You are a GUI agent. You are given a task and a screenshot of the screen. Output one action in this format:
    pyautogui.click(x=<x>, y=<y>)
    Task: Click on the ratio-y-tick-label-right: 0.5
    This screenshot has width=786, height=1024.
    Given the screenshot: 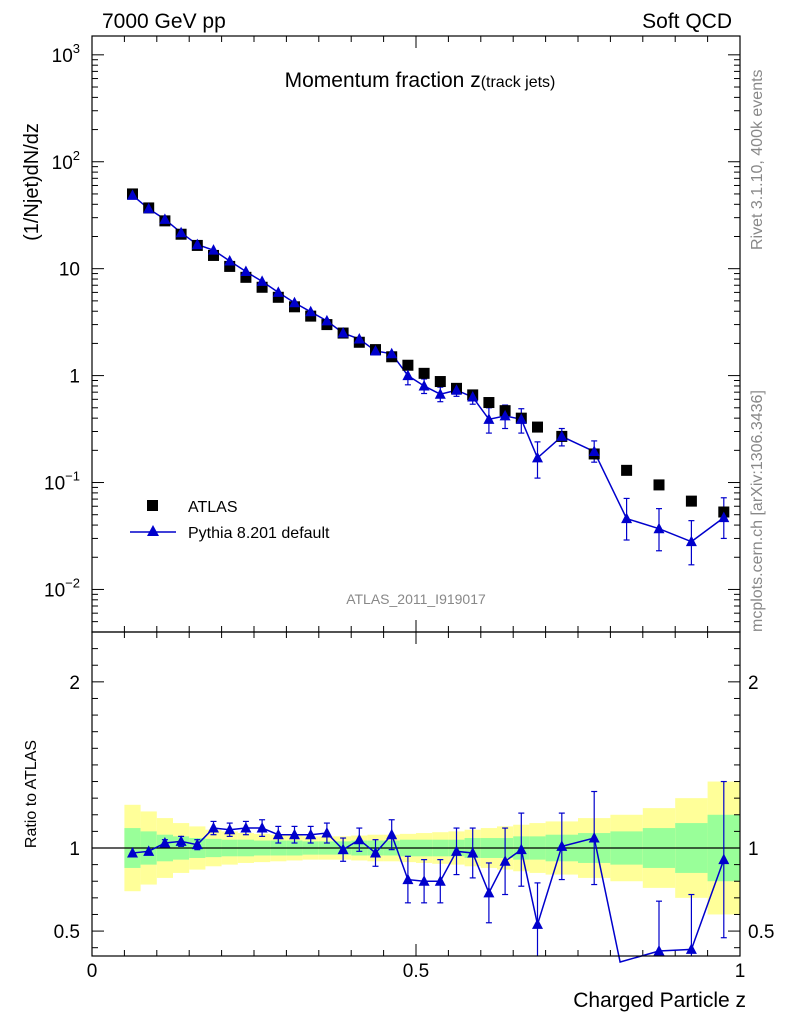 What is the action you would take?
    pyautogui.click(x=761, y=932)
    